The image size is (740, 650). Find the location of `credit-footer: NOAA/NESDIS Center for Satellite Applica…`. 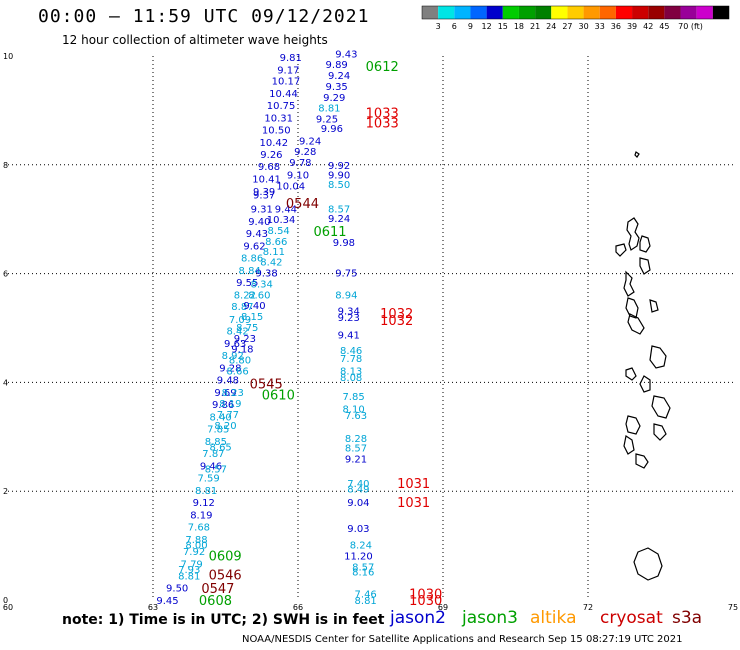

credit-footer: NOAA/NESDIS Center for Satellite Applica… is located at coordinates (462, 639).